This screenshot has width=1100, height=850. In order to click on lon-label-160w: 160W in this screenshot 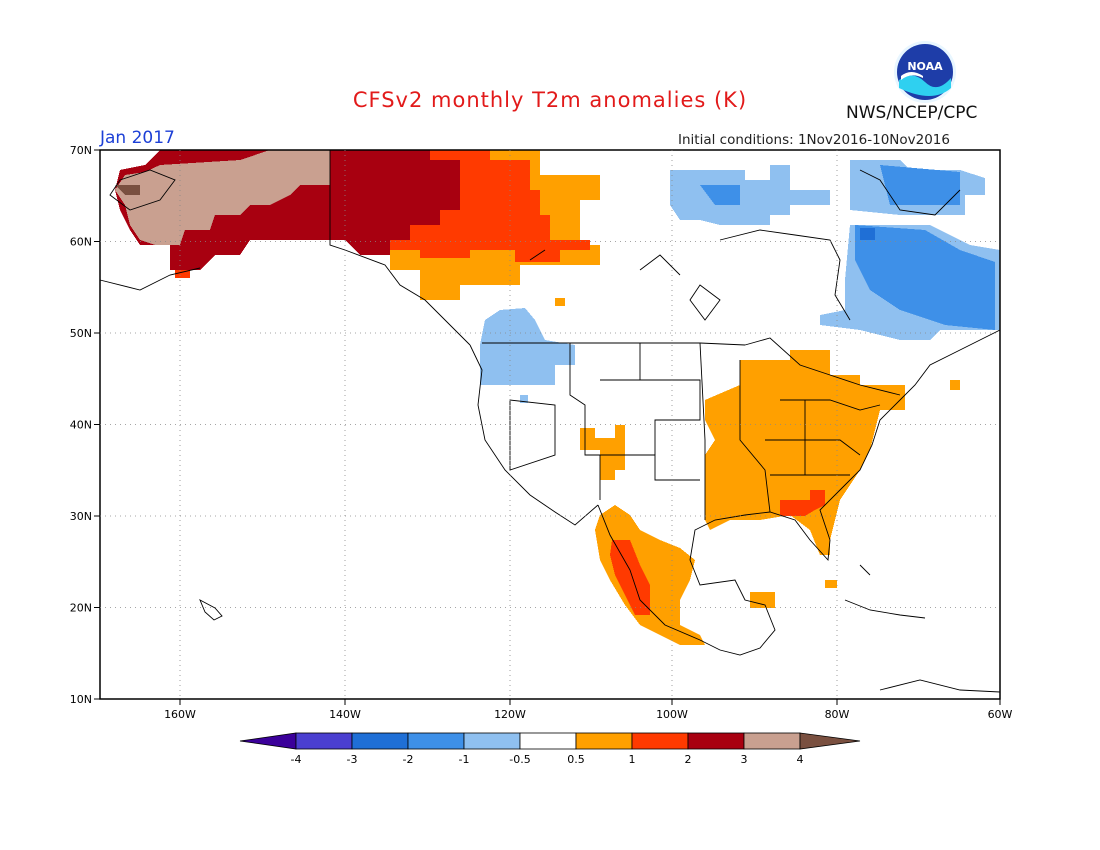, I will do `click(180, 714)`.